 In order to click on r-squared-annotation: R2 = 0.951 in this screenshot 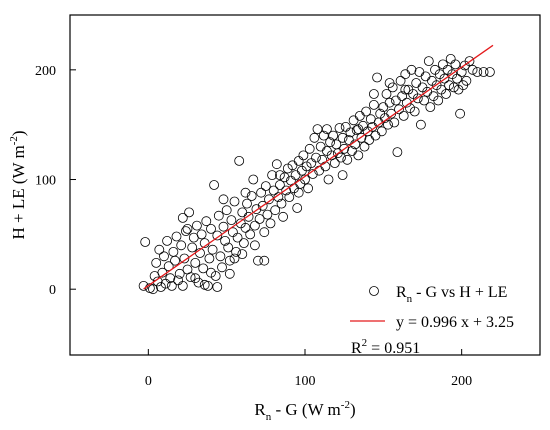, I will do `click(385, 347)`.